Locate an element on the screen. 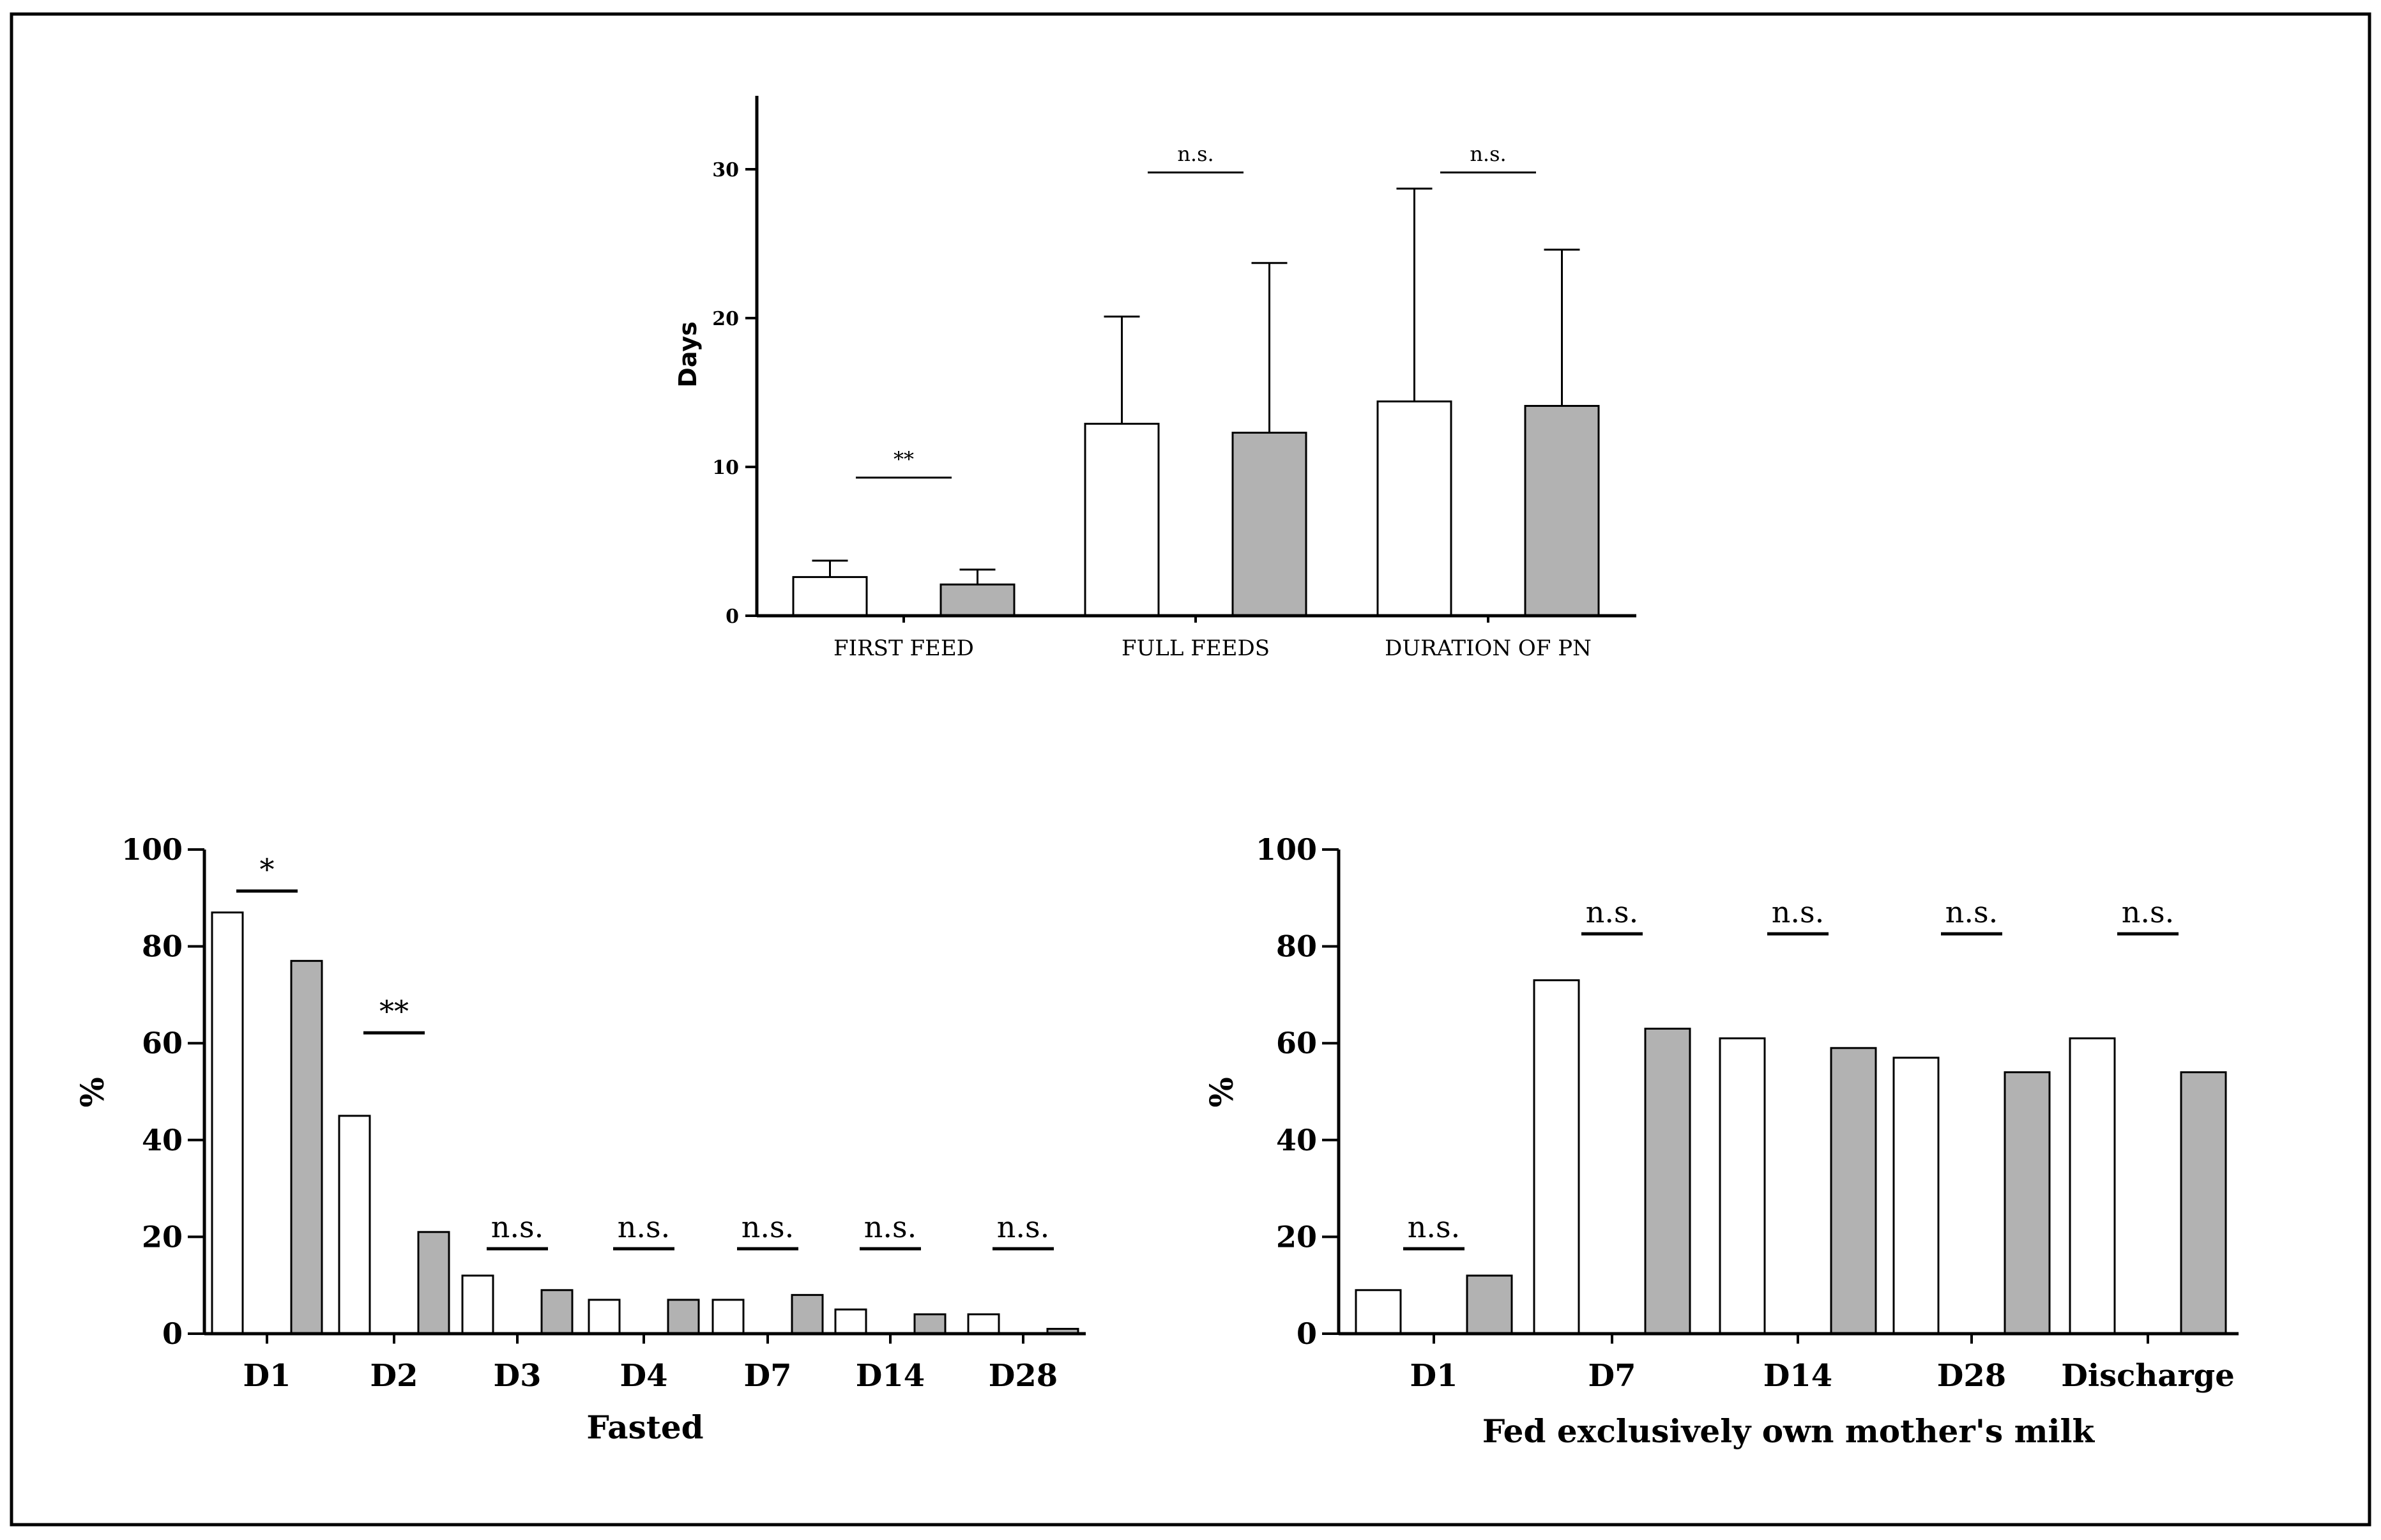  x-tick-label: DURATION OF PN is located at coordinates (1489, 649).